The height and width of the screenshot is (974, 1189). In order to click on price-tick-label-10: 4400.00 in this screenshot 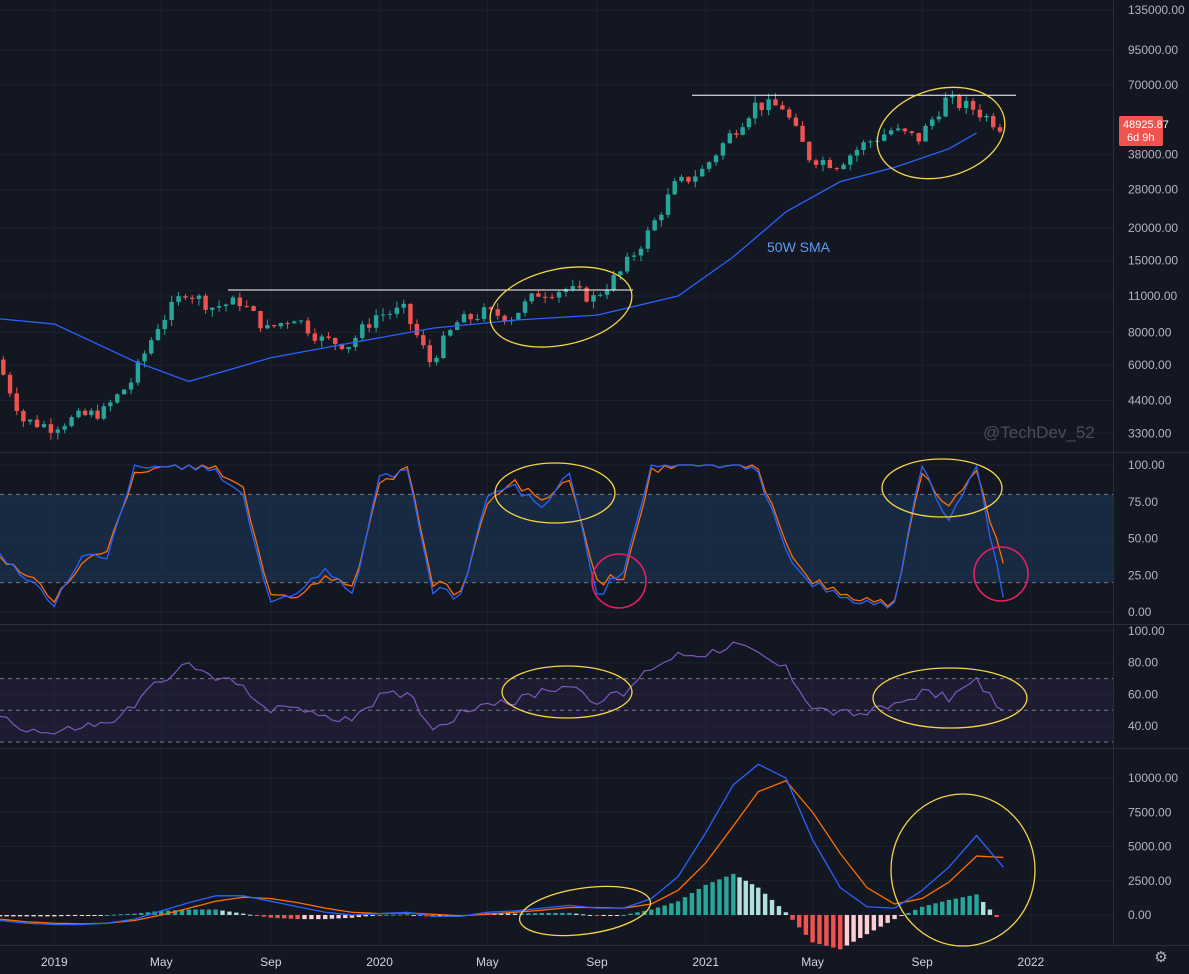, I will do `click(1150, 400)`.